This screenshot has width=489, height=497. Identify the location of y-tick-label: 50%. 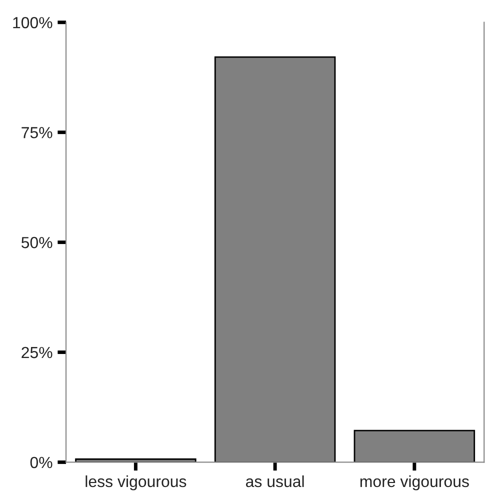
(36, 242).